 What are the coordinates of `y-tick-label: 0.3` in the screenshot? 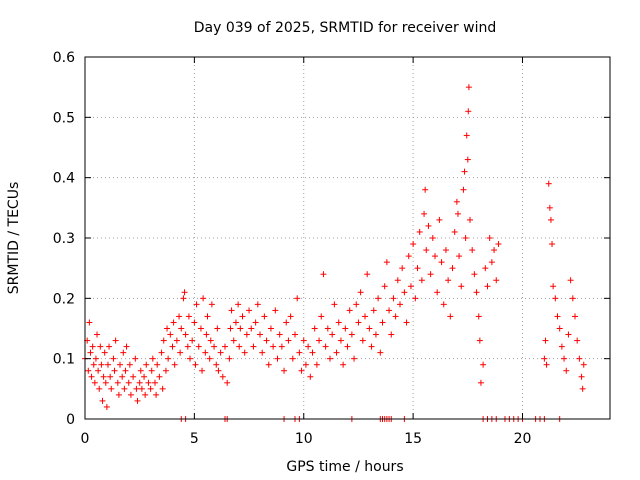 It's located at (64, 239).